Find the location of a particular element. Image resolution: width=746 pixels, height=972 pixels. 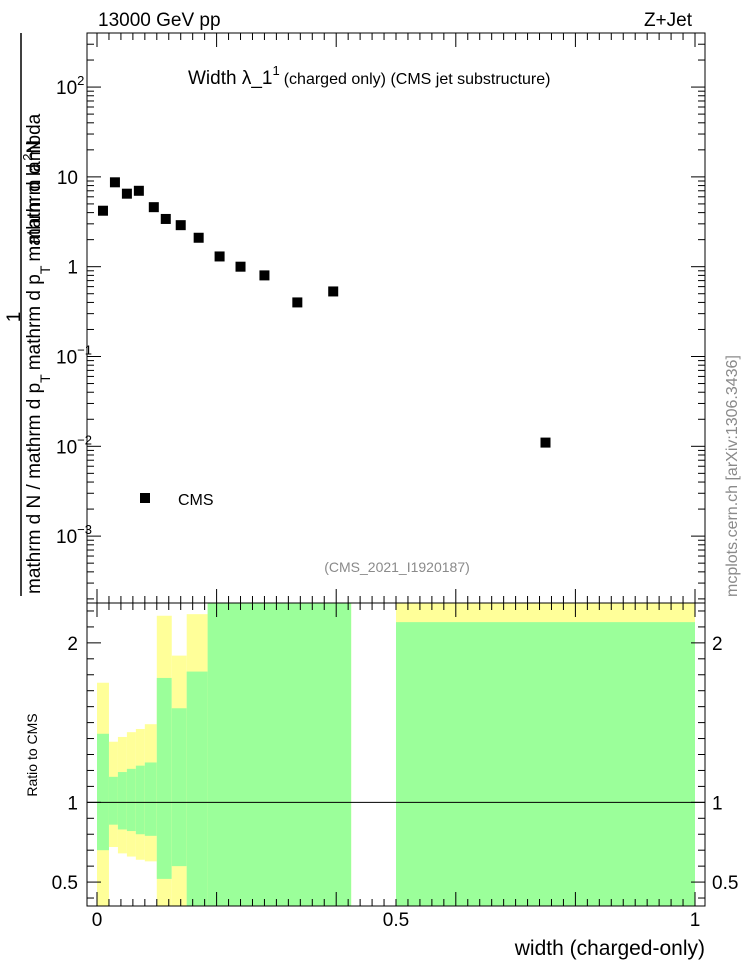

ratio-tick-label-right: 1 is located at coordinates (717, 803).